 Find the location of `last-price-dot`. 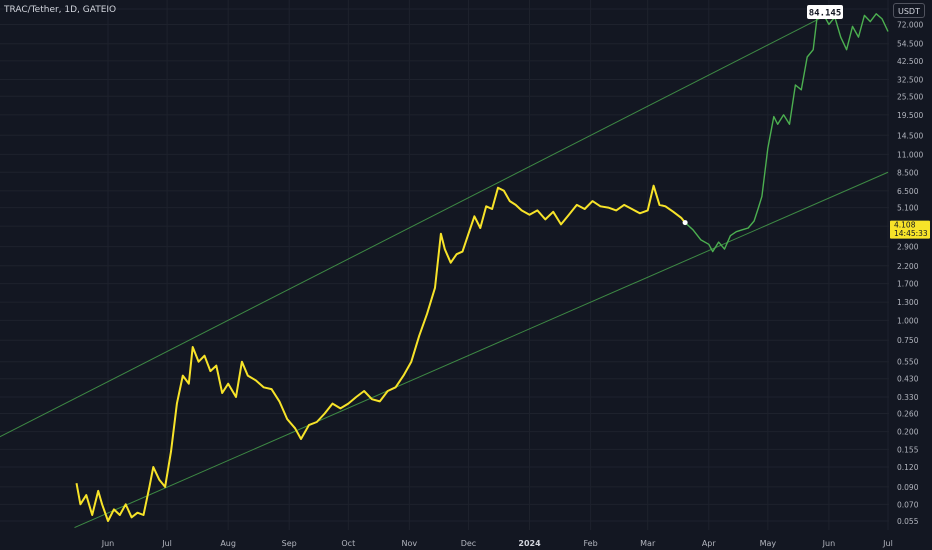

last-price-dot is located at coordinates (685, 223).